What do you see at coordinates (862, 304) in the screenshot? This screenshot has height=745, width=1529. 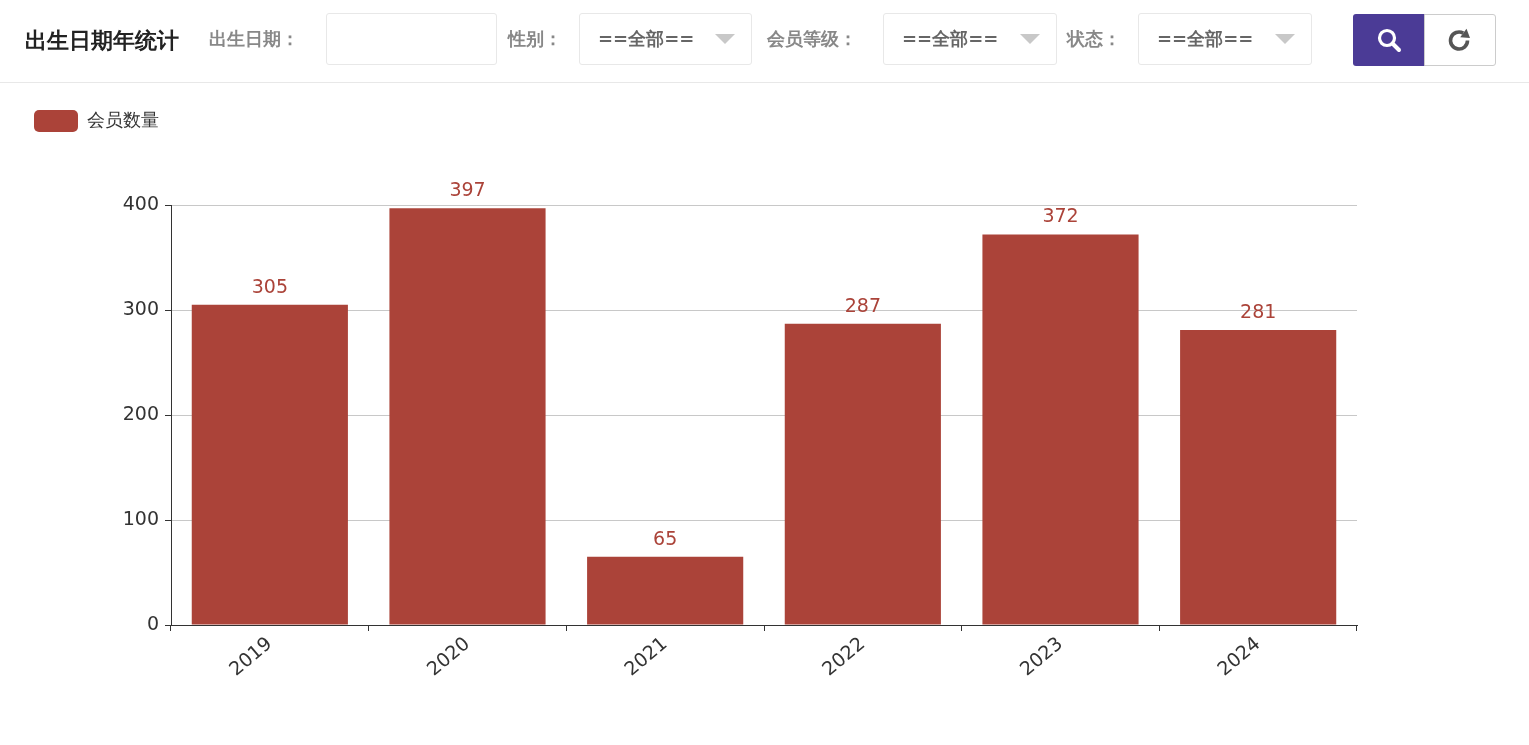 I see `data-label: 287` at bounding box center [862, 304].